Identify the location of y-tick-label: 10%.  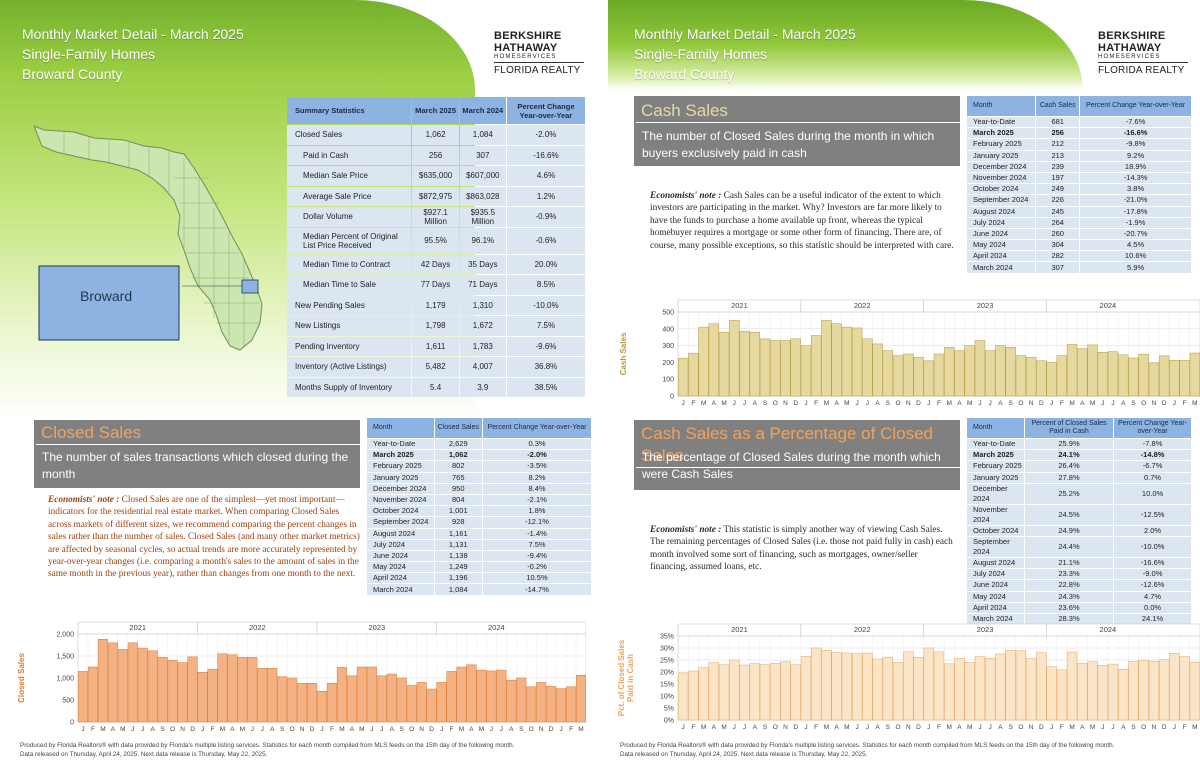
(667, 697).